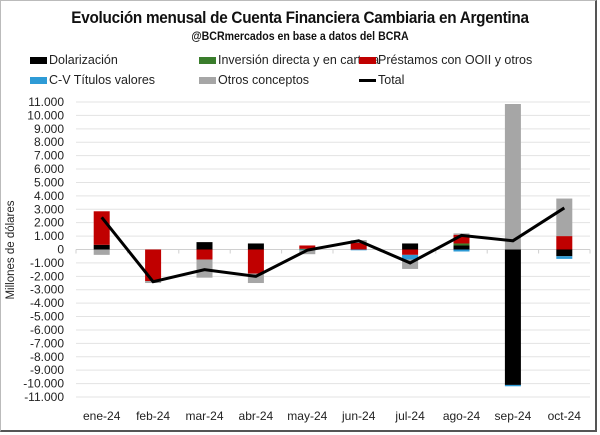  I want to click on y-tick-label: -10.000, so click(43, 384).